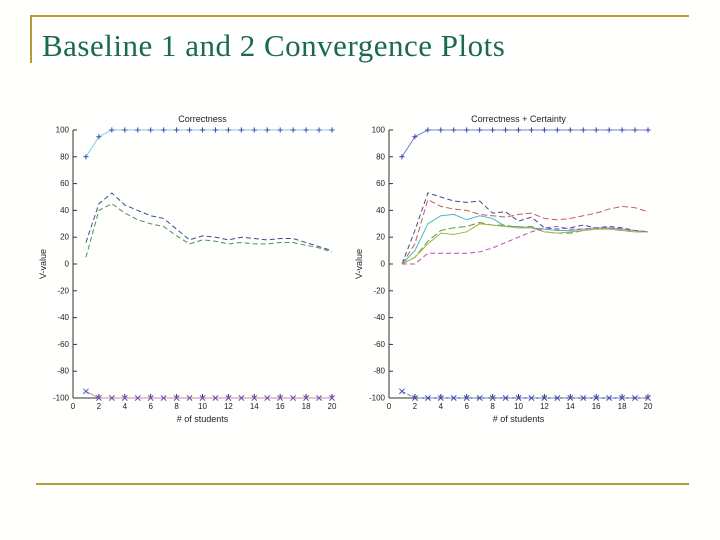  Describe the element at coordinates (63, 130) in the screenshot. I see `ytick-label: 100` at that location.